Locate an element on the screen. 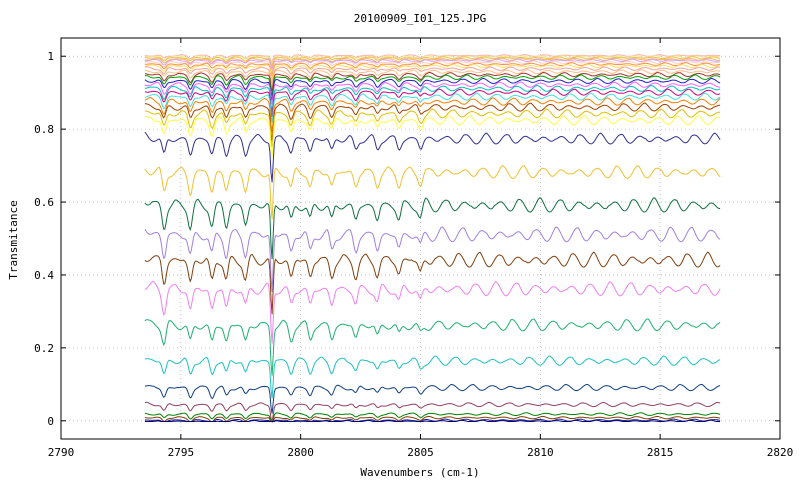 Image resolution: width=800 pixels, height=480 pixels. x-tick-label: 2790 is located at coordinates (61, 452).